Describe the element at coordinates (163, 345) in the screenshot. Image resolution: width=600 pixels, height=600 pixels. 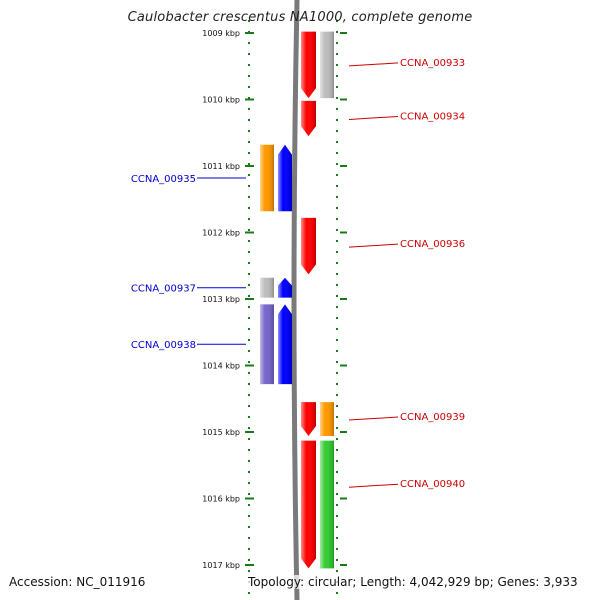
I see `gene-label-text: CCNA_00938` at that location.